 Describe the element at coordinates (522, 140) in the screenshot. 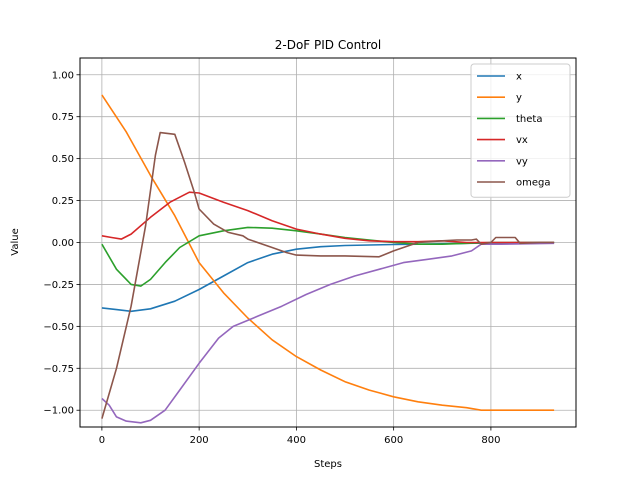

I see `legend-label-vx: vx` at that location.